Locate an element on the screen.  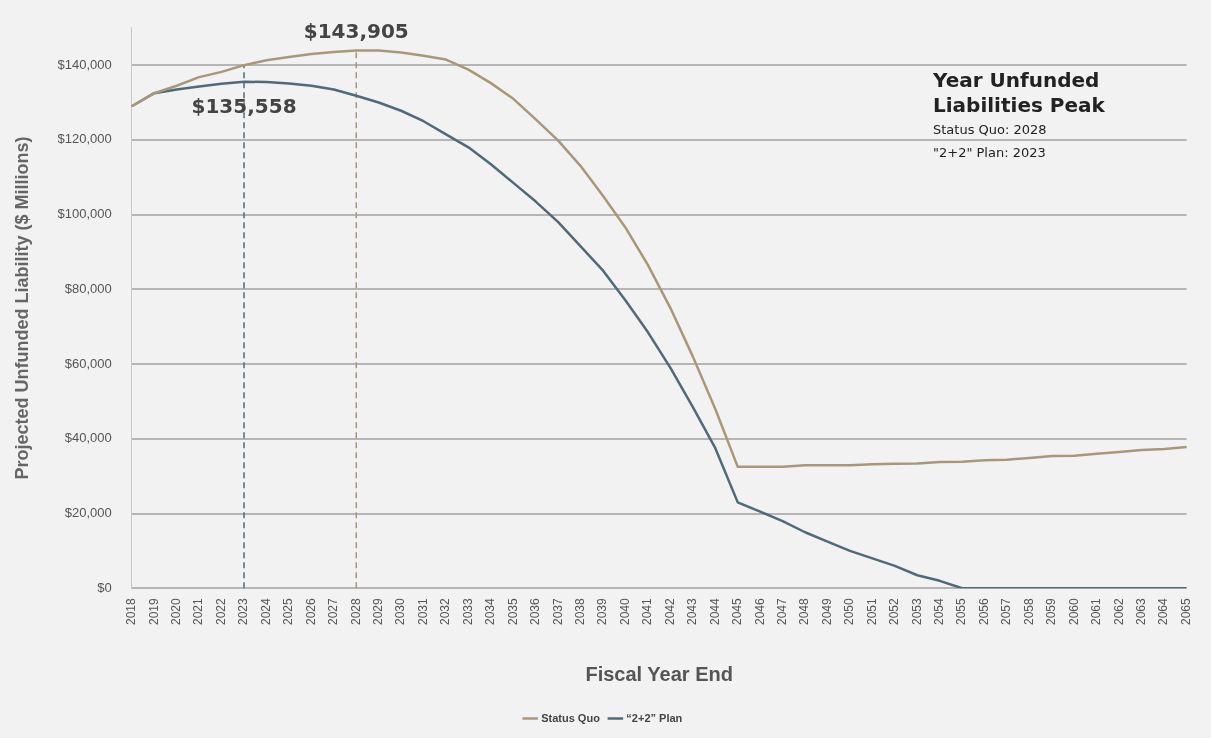
x-tick-label: 2040 is located at coordinates (624, 611).